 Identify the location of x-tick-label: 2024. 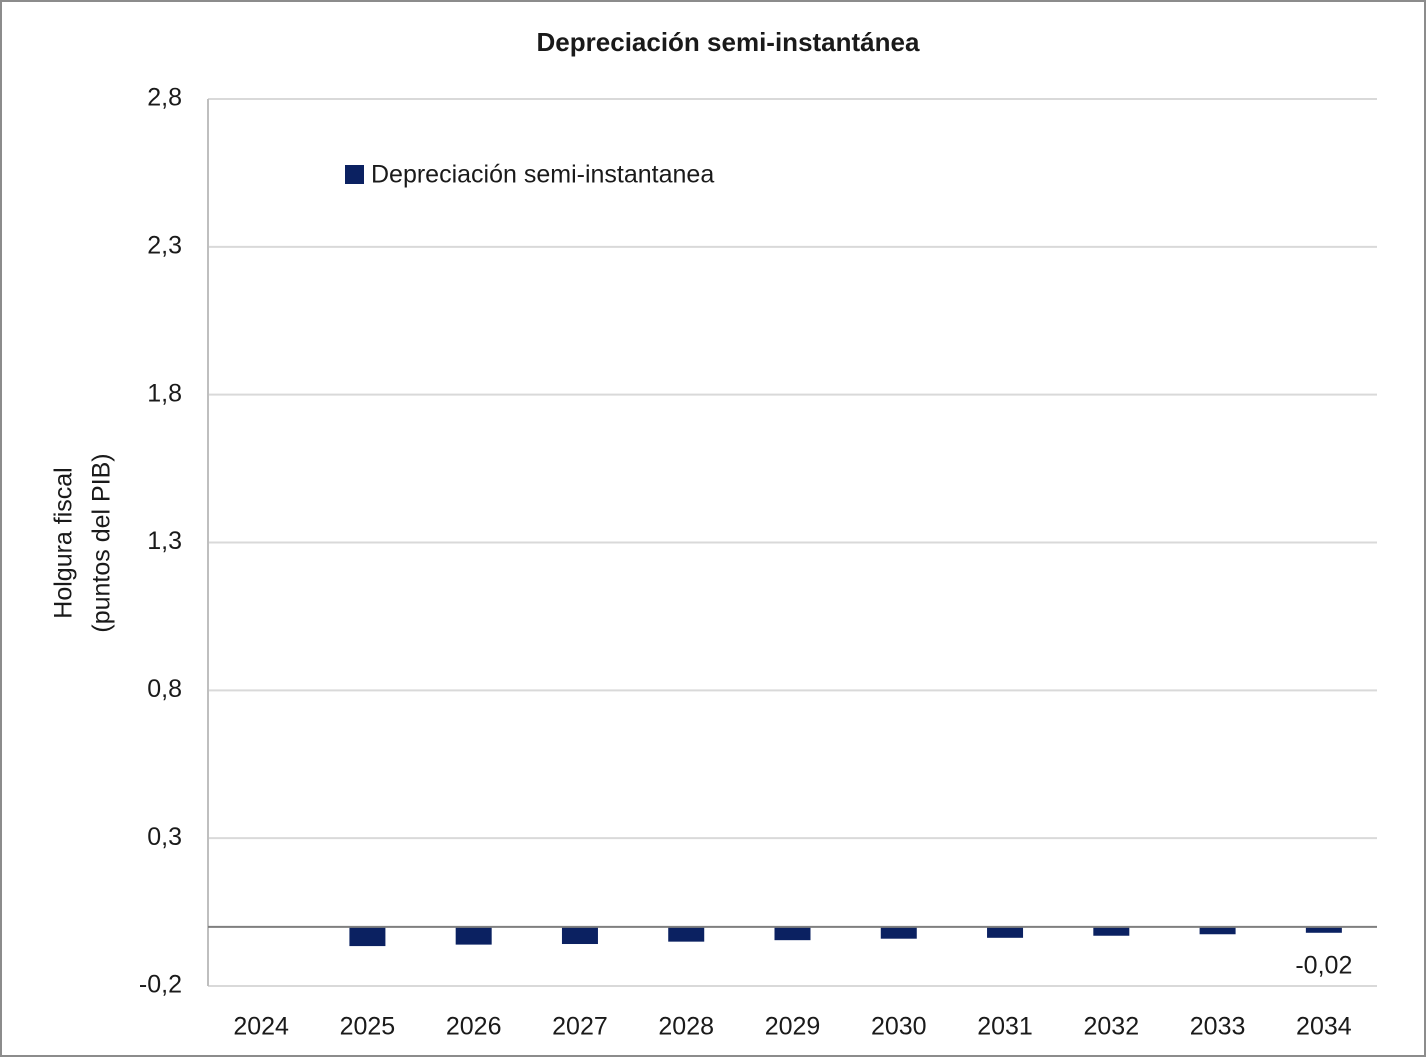
(261, 1027).